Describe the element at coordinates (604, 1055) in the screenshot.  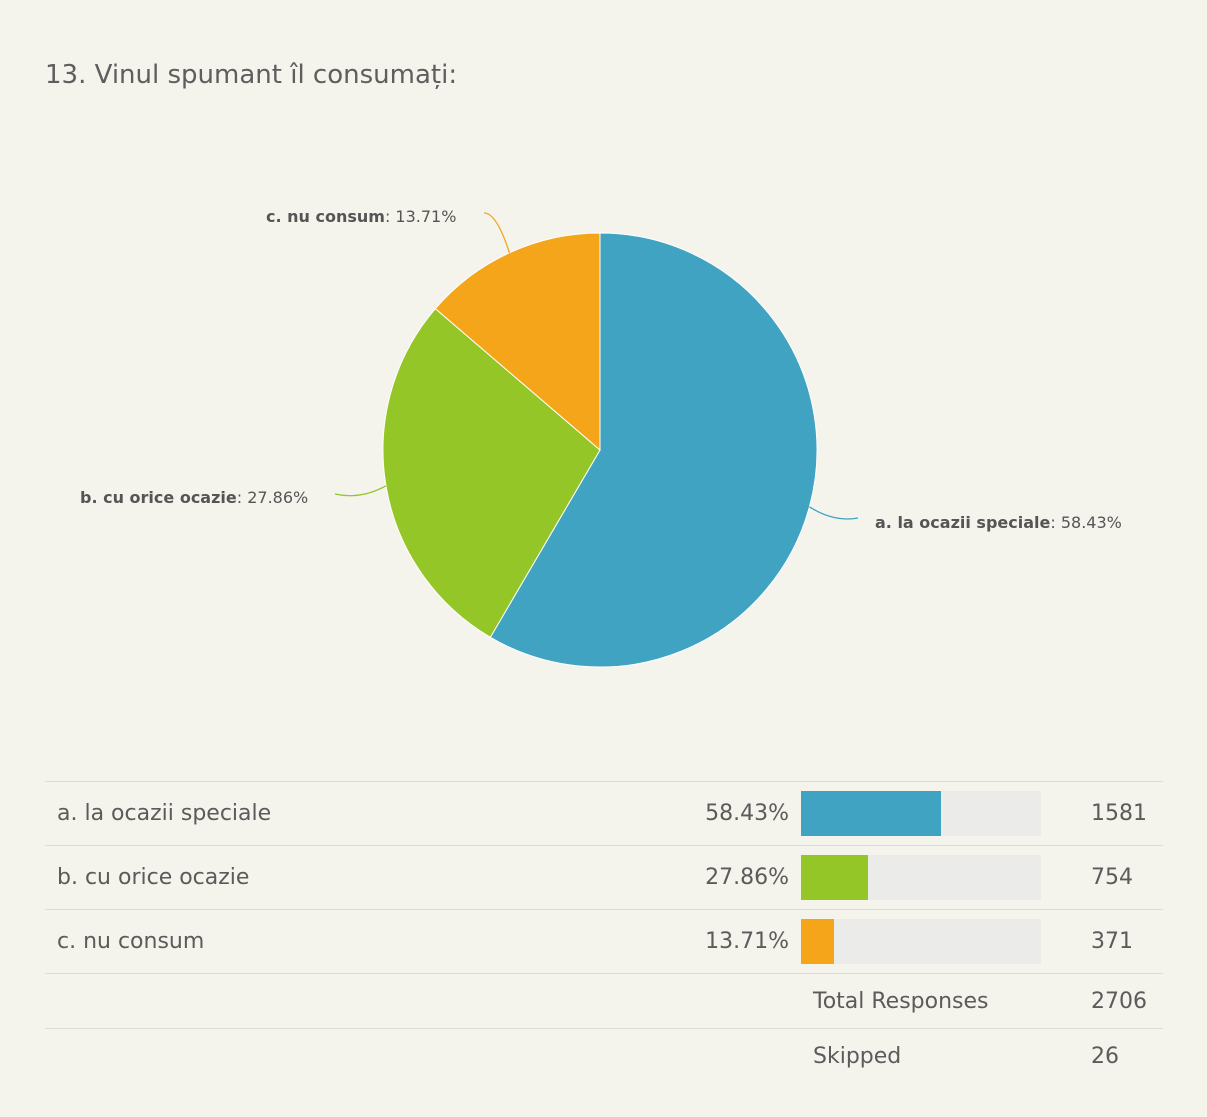
I see `skipped-row: Skipped 26` at that location.